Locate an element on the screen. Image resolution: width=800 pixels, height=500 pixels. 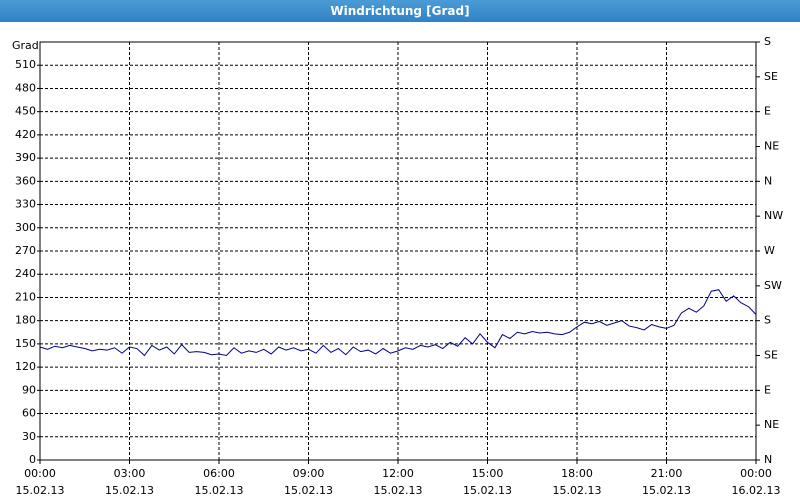
y-tick-label: 90 is located at coordinates (29, 389).